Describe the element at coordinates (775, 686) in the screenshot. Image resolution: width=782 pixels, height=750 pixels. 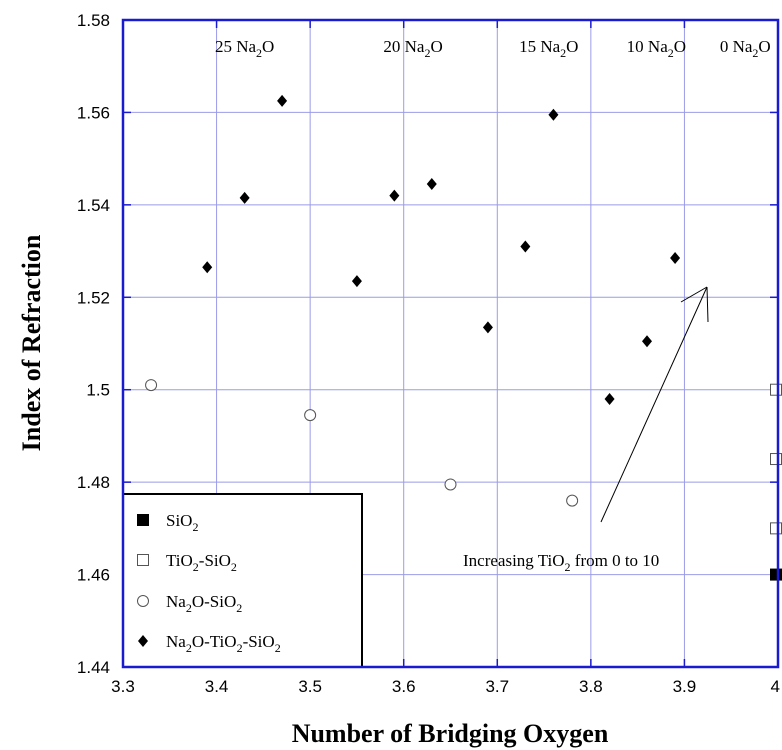
I see `x-tick-label: 4` at that location.